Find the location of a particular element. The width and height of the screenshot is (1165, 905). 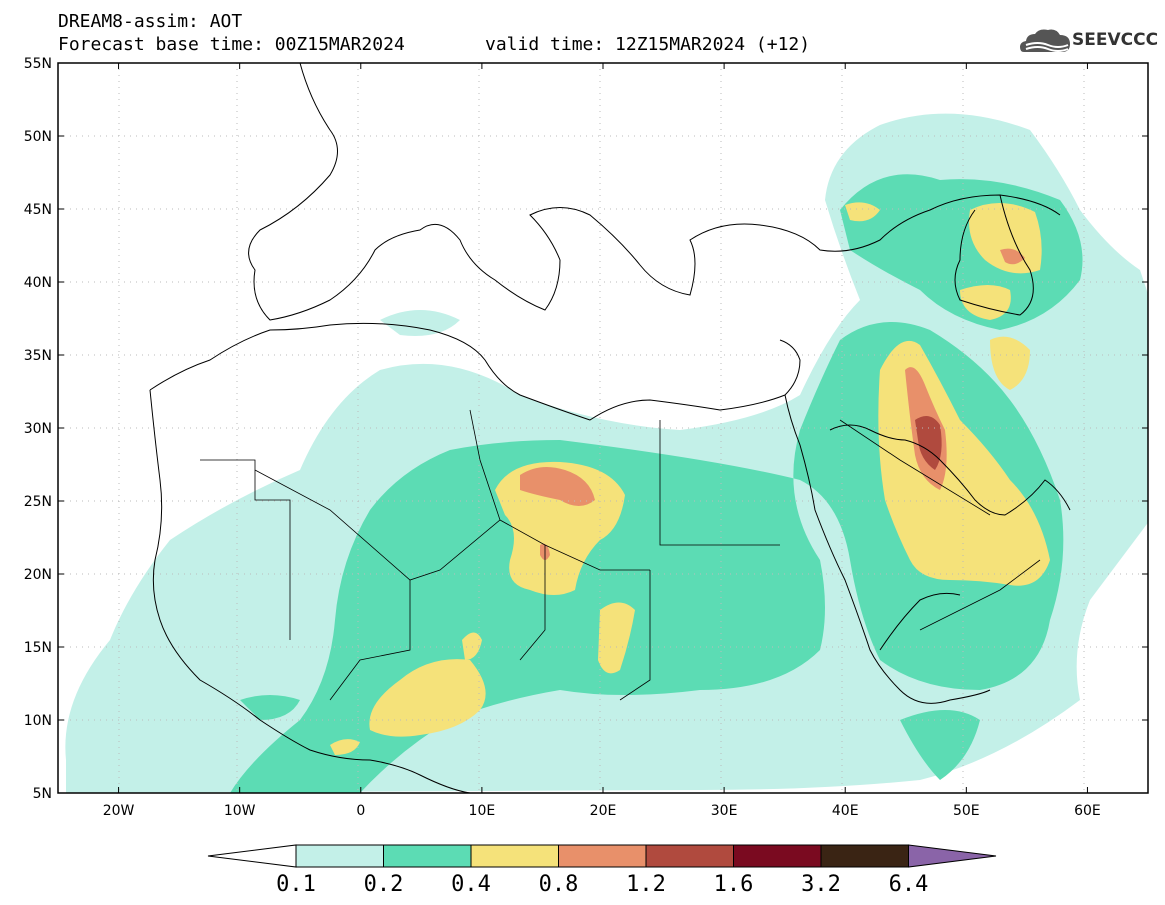

lon-label: 0 is located at coordinates (360, 811).